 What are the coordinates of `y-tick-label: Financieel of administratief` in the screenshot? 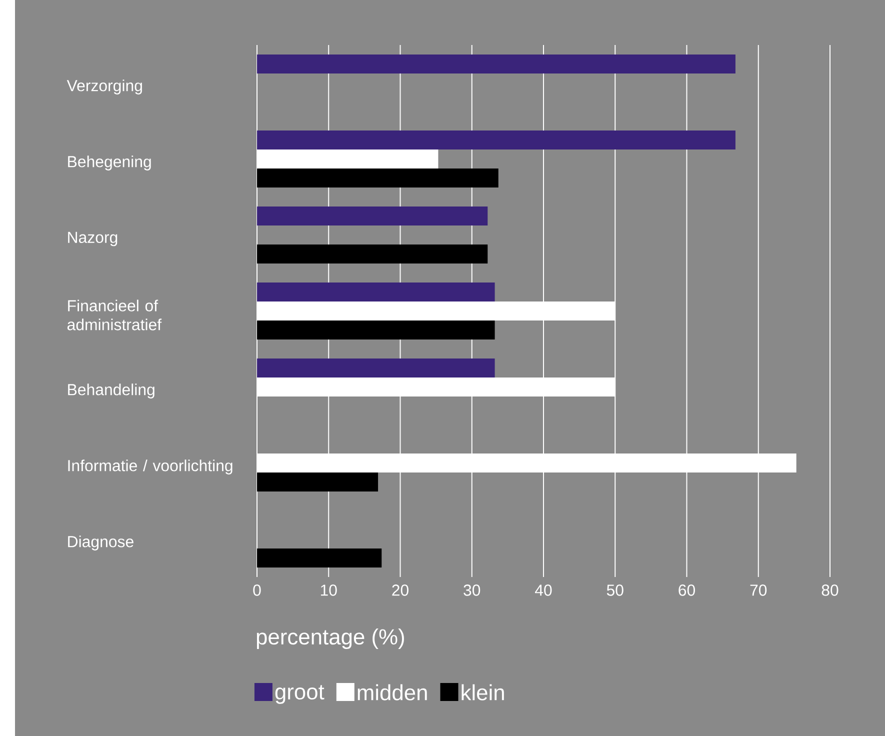 It's located at (114, 315).